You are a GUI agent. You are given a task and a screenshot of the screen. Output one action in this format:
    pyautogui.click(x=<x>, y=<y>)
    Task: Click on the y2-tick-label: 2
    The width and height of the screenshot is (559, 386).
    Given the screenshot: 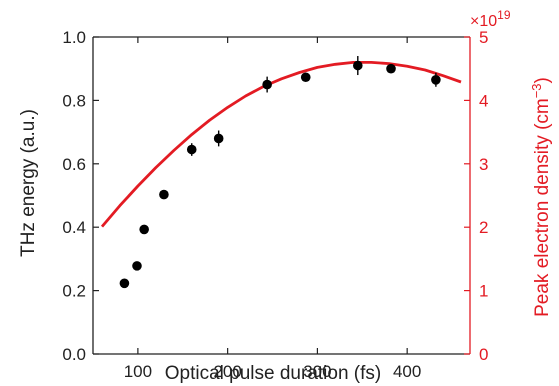 What is the action you would take?
    pyautogui.click(x=483, y=227)
    